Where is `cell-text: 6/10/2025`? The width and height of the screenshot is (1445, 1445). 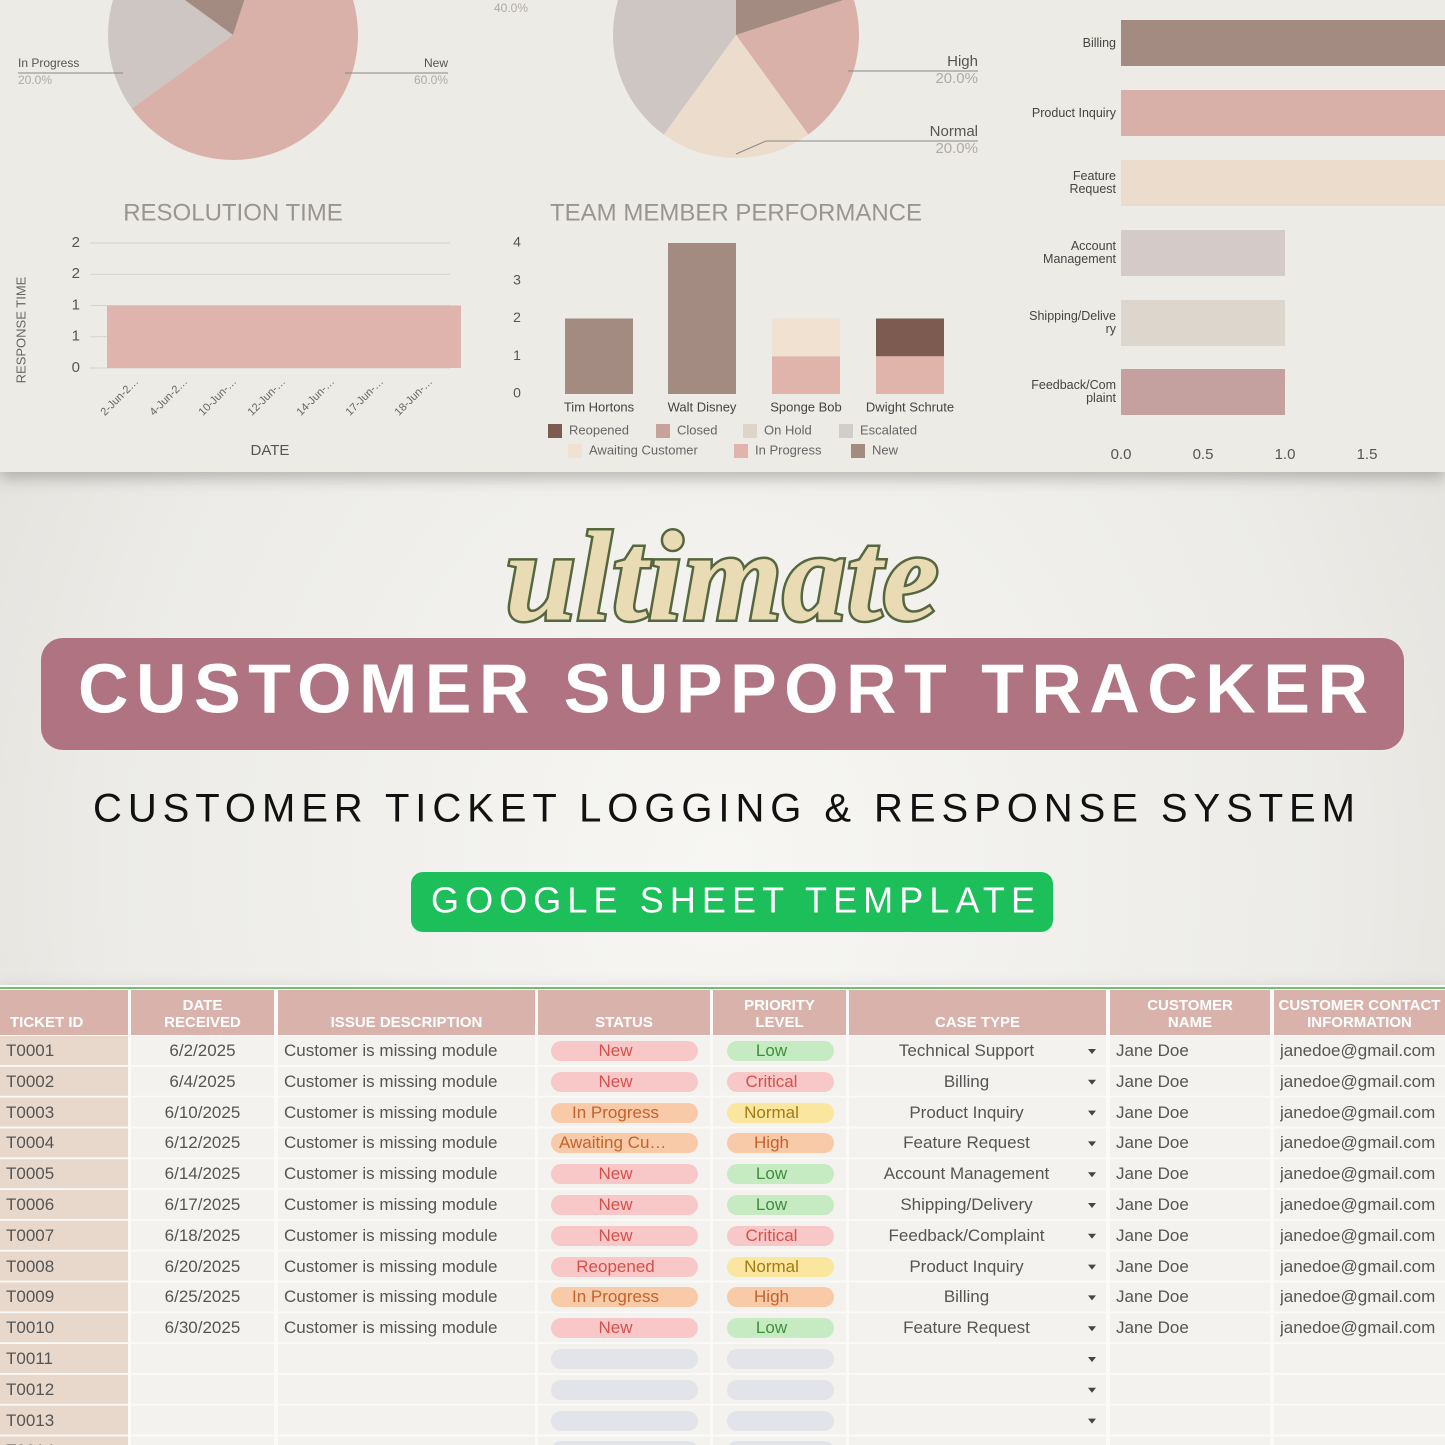 cell-text: 6/10/2025 is located at coordinates (202, 1112).